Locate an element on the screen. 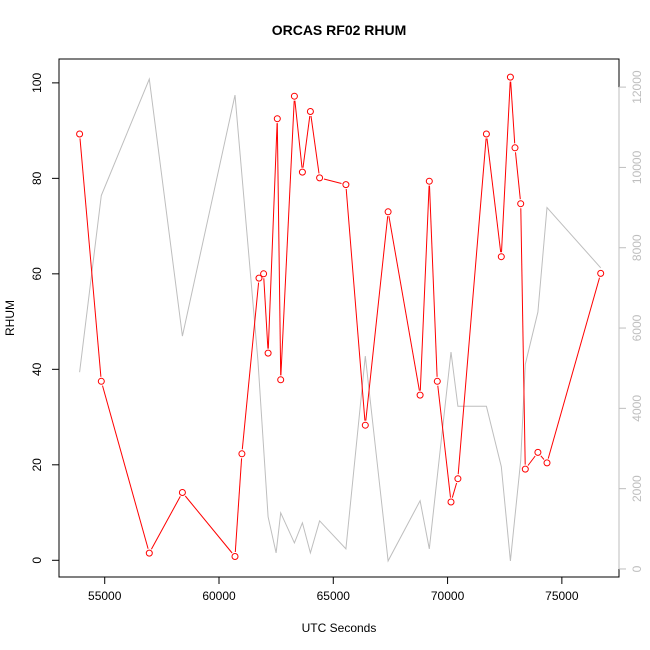  y2-tick-label: 2000 is located at coordinates (637, 488).